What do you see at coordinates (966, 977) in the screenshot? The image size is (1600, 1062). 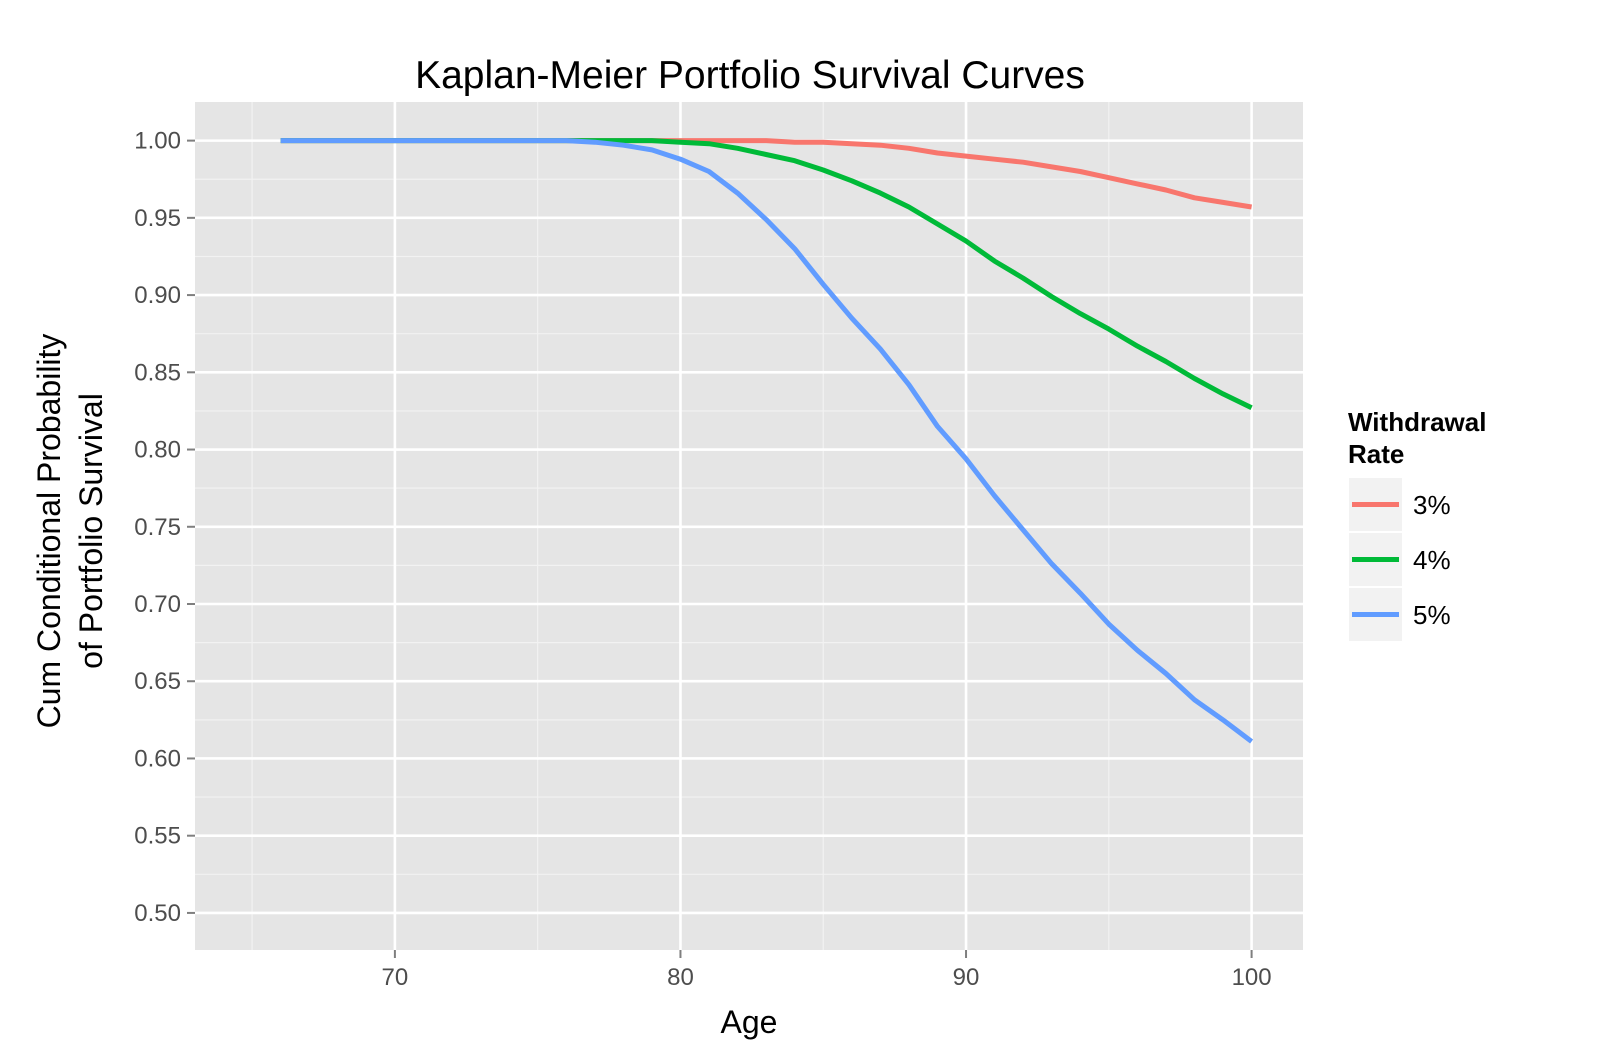 I see `x-tick-label: 90` at bounding box center [966, 977].